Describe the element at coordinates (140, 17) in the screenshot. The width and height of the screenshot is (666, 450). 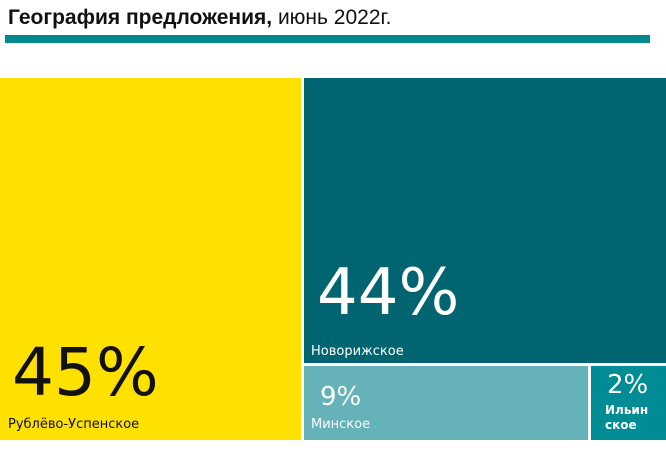
I see `chart-title-main: География предложения,` at that location.